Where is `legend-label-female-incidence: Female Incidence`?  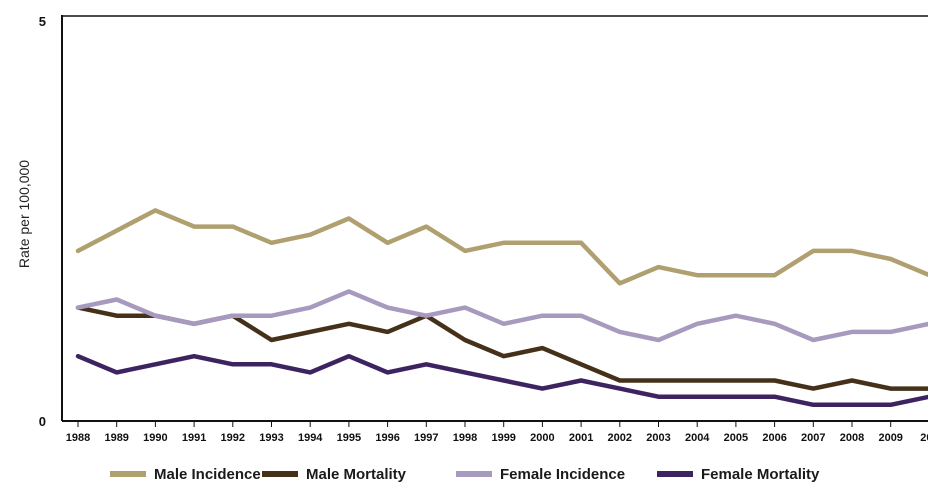
legend-label-female-incidence: Female Incidence is located at coordinates (562, 474).